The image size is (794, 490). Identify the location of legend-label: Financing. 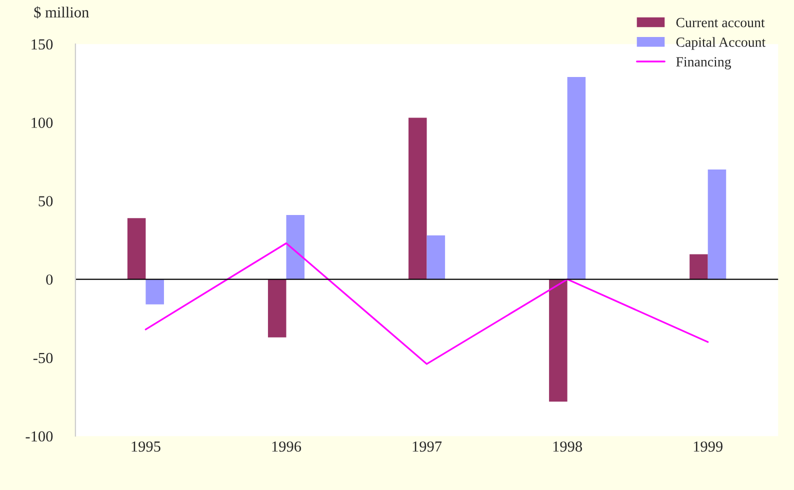
(704, 63).